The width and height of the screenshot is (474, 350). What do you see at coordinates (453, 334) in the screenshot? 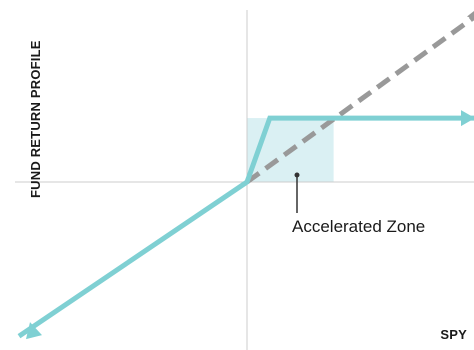
I see `x-axis-label: SPY` at bounding box center [453, 334].